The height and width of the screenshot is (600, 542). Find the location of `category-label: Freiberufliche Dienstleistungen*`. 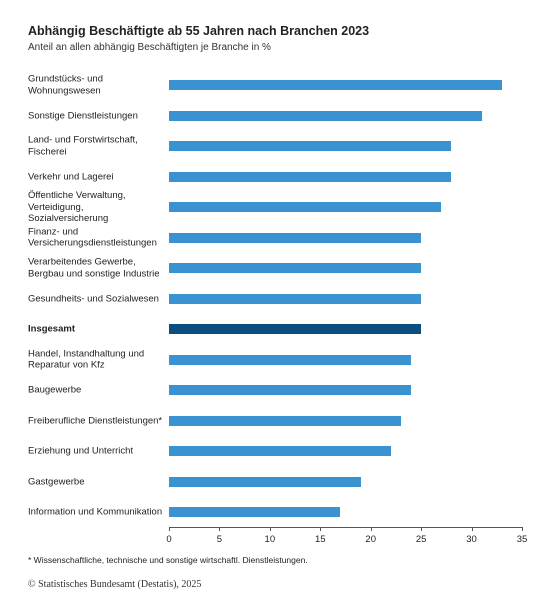

category-label: Freiberufliche Dienstleistungen* is located at coordinates (95, 420).